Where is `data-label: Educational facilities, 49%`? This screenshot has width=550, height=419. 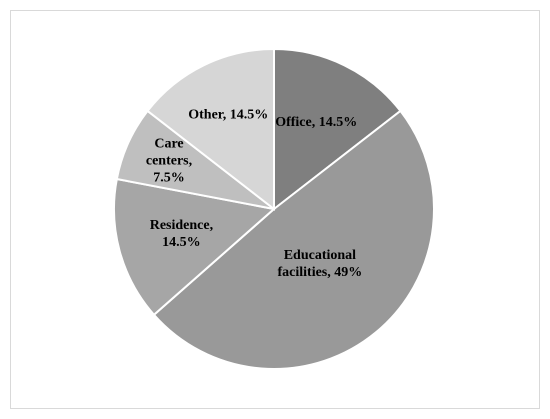
data-label: Educational facilities, 49% is located at coordinates (320, 264).